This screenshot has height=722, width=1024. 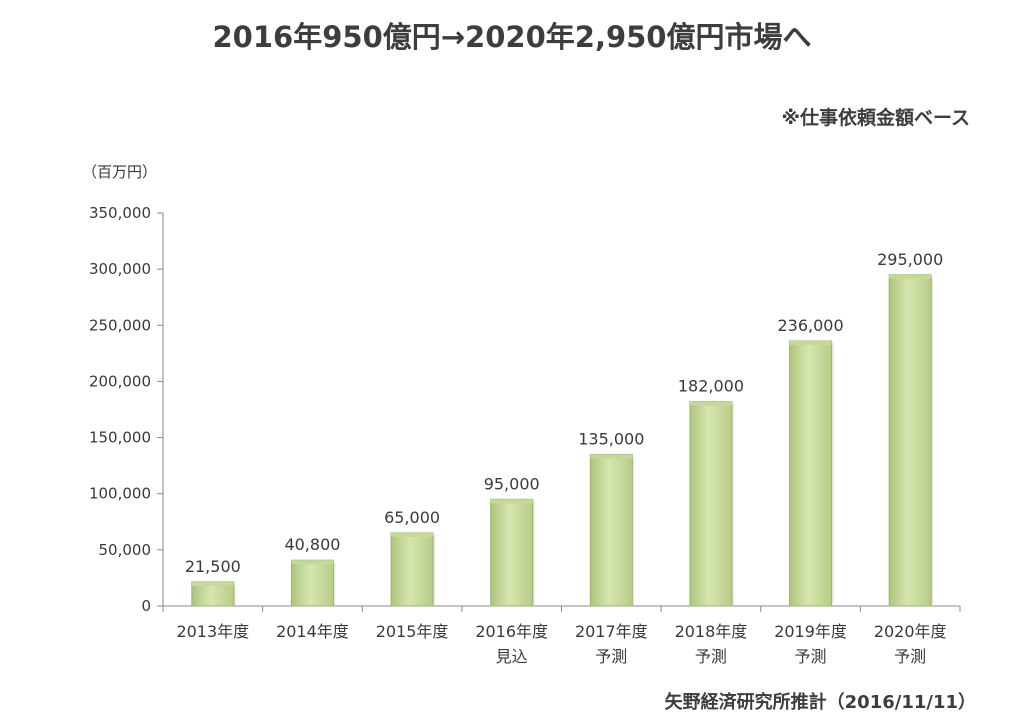 I want to click on y-tick-label: 300,000, so click(x=120, y=269).